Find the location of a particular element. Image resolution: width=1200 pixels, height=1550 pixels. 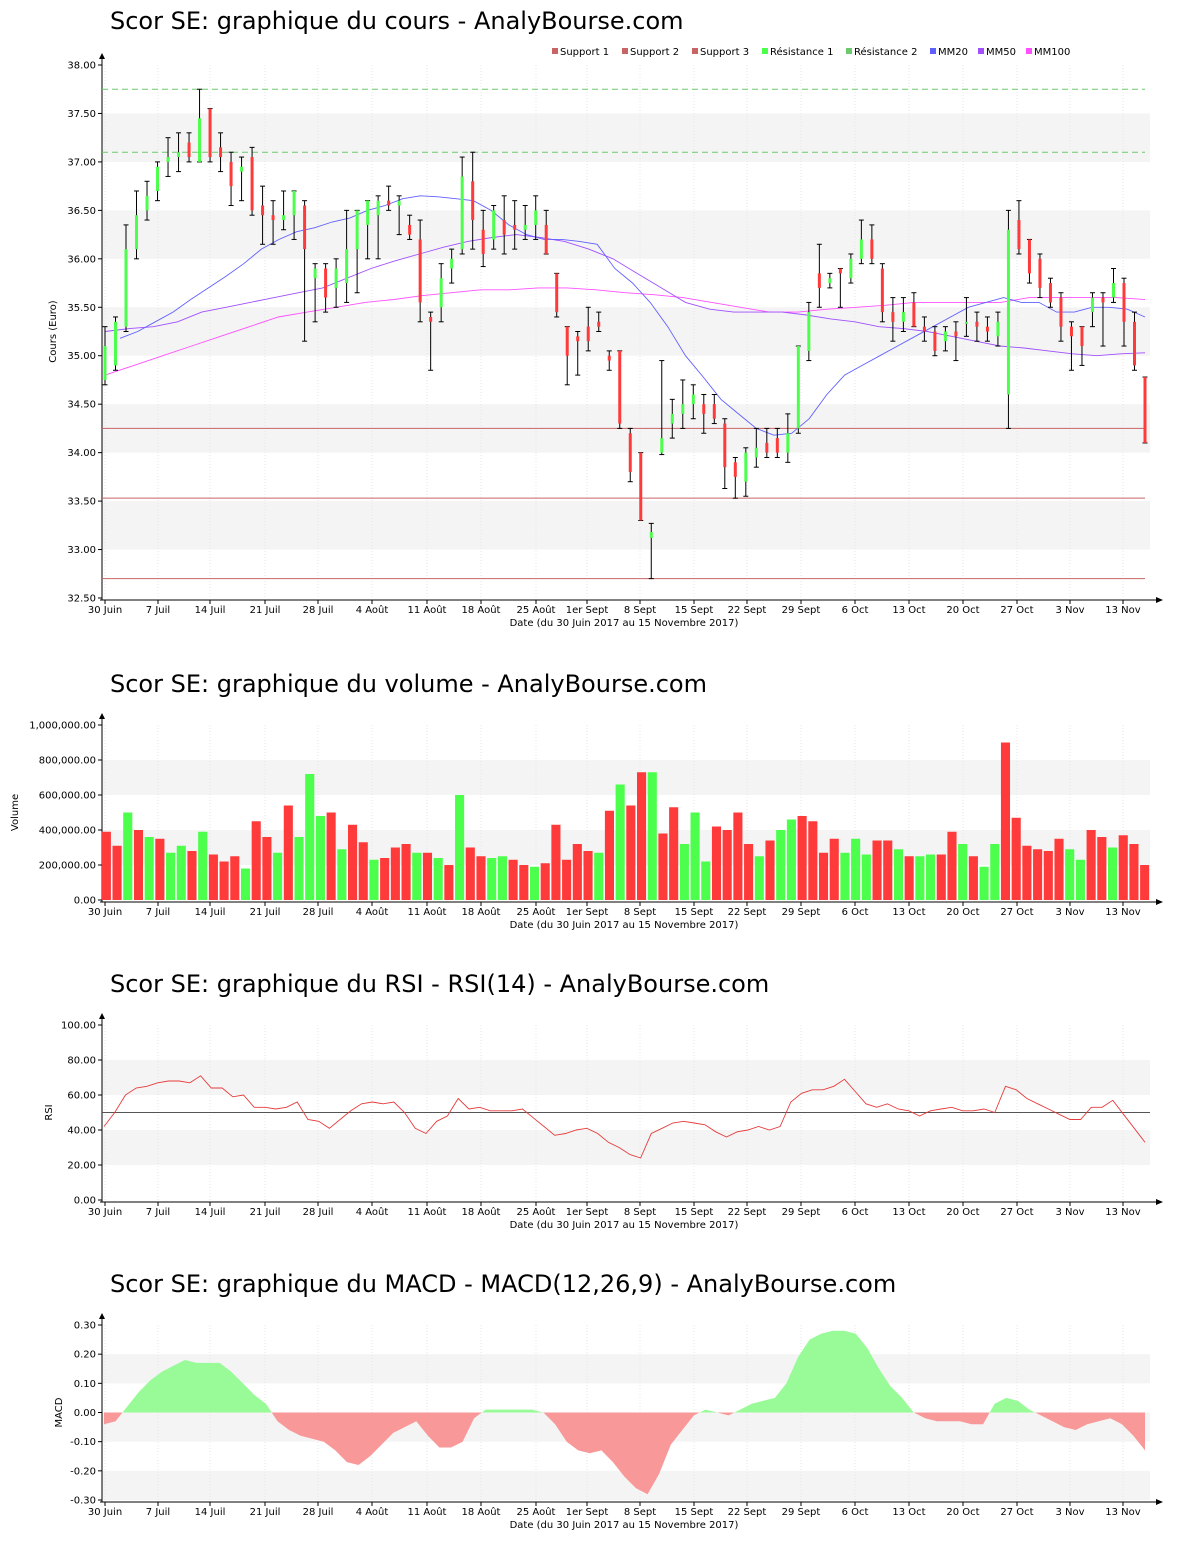

x-tick-label: 29 Sept is located at coordinates (801, 610).